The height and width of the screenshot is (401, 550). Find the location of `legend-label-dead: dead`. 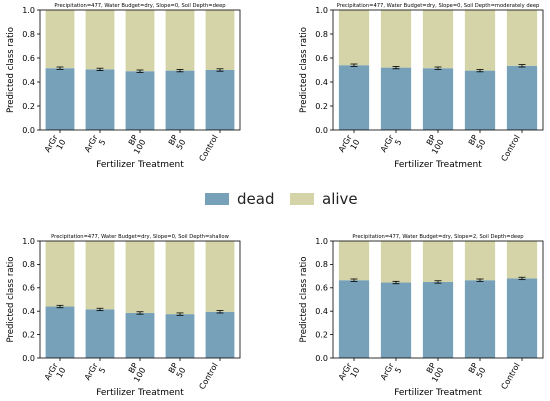

legend-label-dead: dead is located at coordinates (256, 199).